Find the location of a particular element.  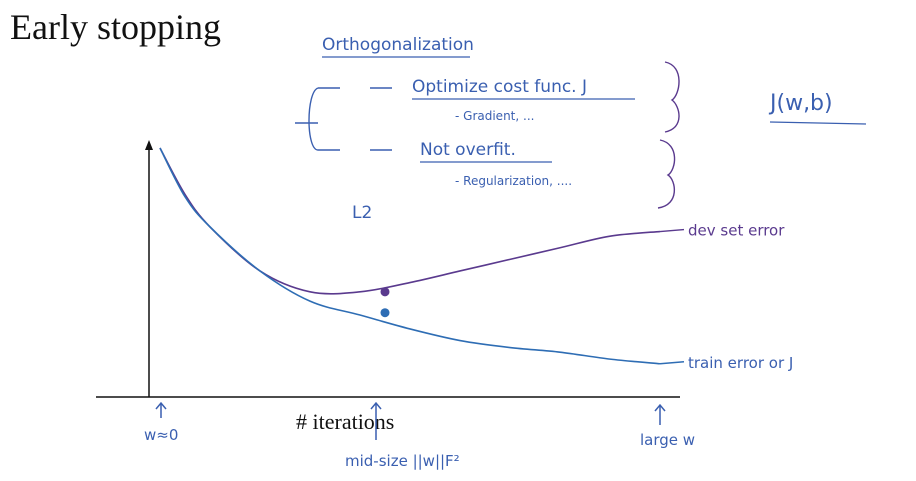

note-orthogonalization: Orthogonalization is located at coordinates (398, 45).